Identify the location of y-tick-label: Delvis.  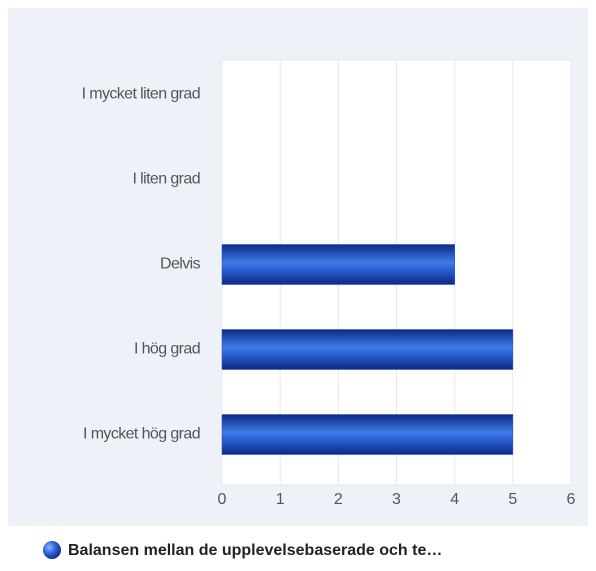
(180, 264).